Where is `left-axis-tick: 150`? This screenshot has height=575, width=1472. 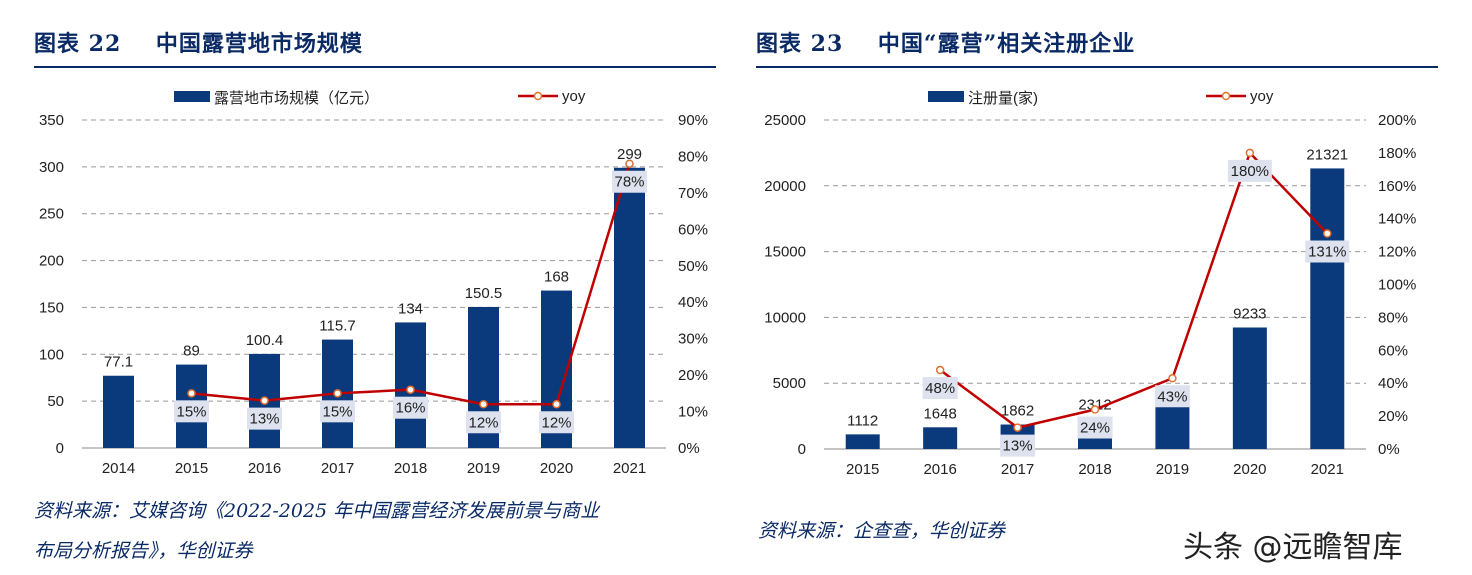 left-axis-tick: 150 is located at coordinates (51, 307).